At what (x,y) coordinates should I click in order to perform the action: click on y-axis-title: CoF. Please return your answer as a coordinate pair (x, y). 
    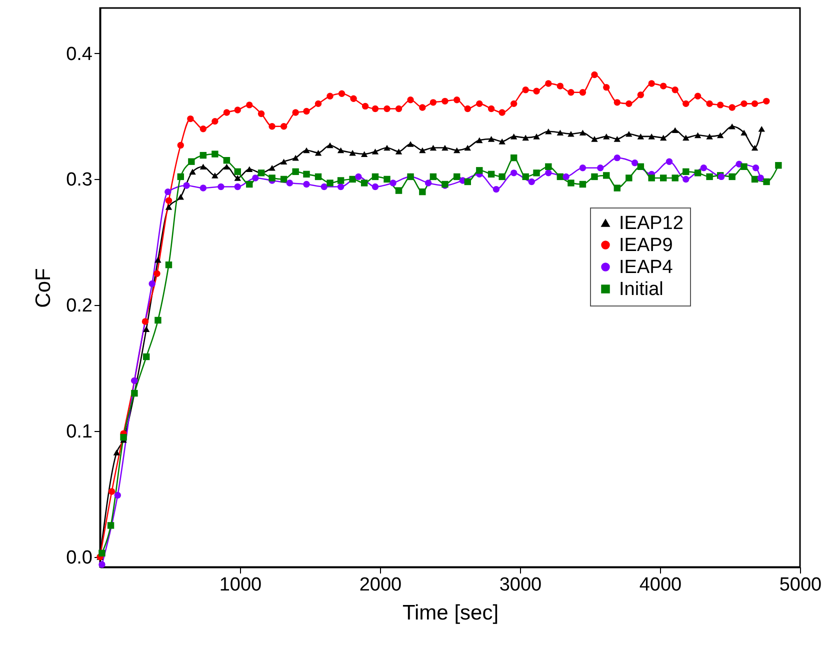
    Looking at the image, I should click on (44, 288).